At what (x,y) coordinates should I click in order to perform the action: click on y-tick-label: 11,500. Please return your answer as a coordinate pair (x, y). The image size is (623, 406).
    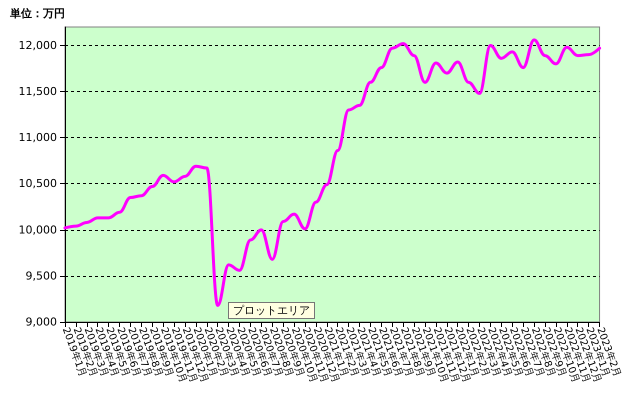
    Looking at the image, I should click on (37, 91).